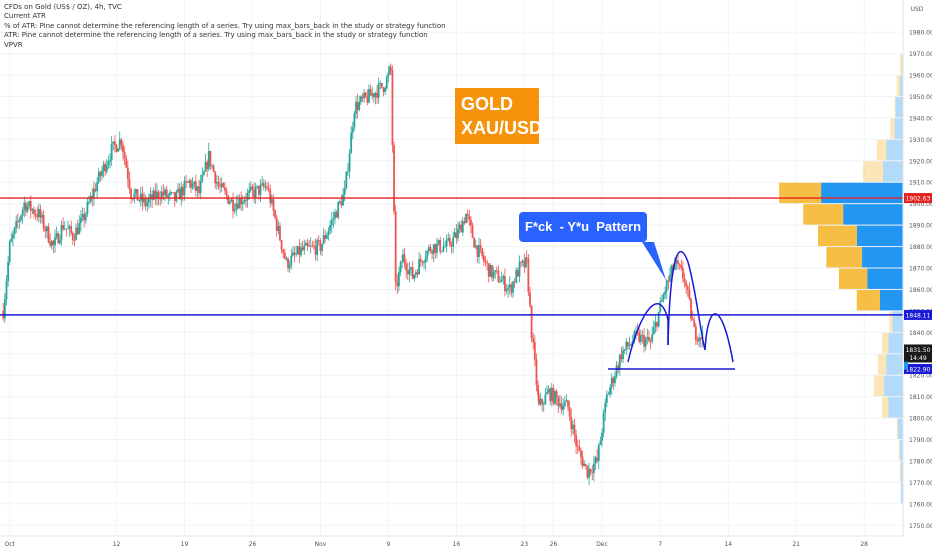  What do you see at coordinates (13, 44) in the screenshot?
I see `indicator-vpvr: VPVR` at bounding box center [13, 44].